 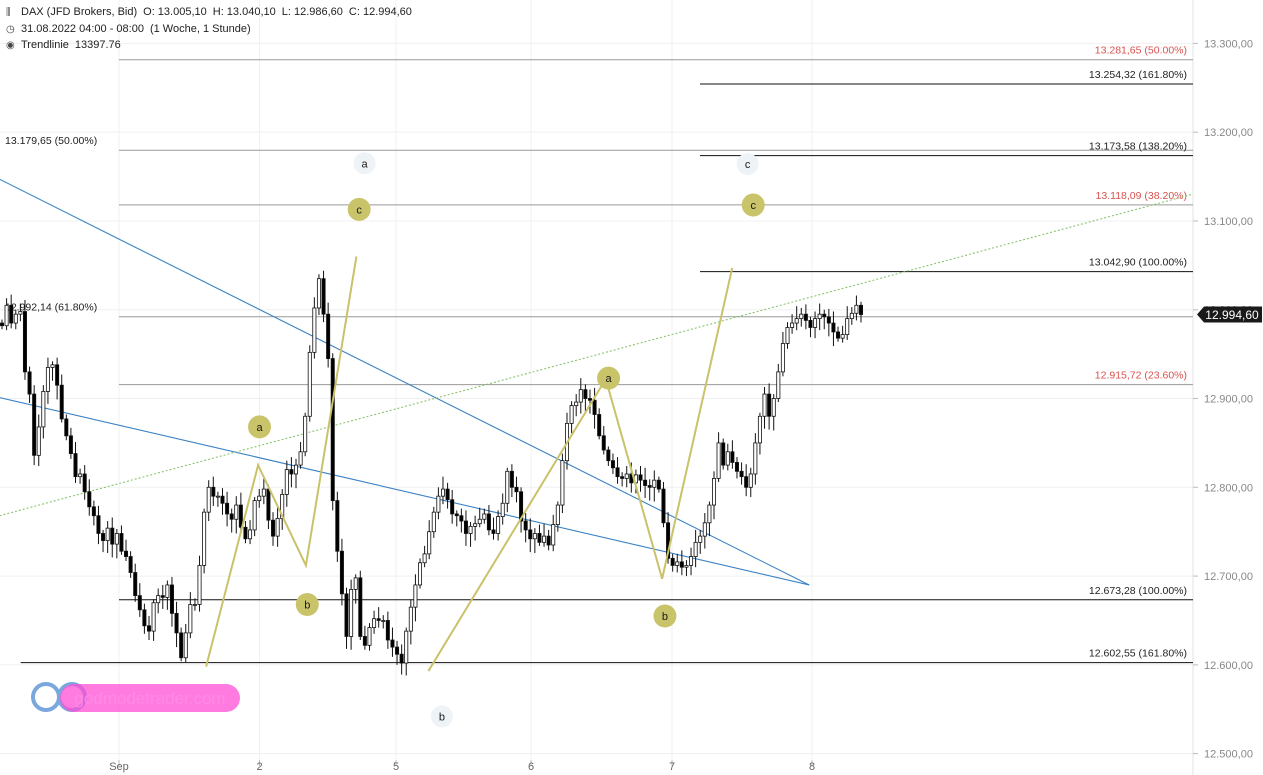 What do you see at coordinates (63, 45) in the screenshot?
I see `trend-line-info: ◉ Trendlinie 13397.76` at bounding box center [63, 45].